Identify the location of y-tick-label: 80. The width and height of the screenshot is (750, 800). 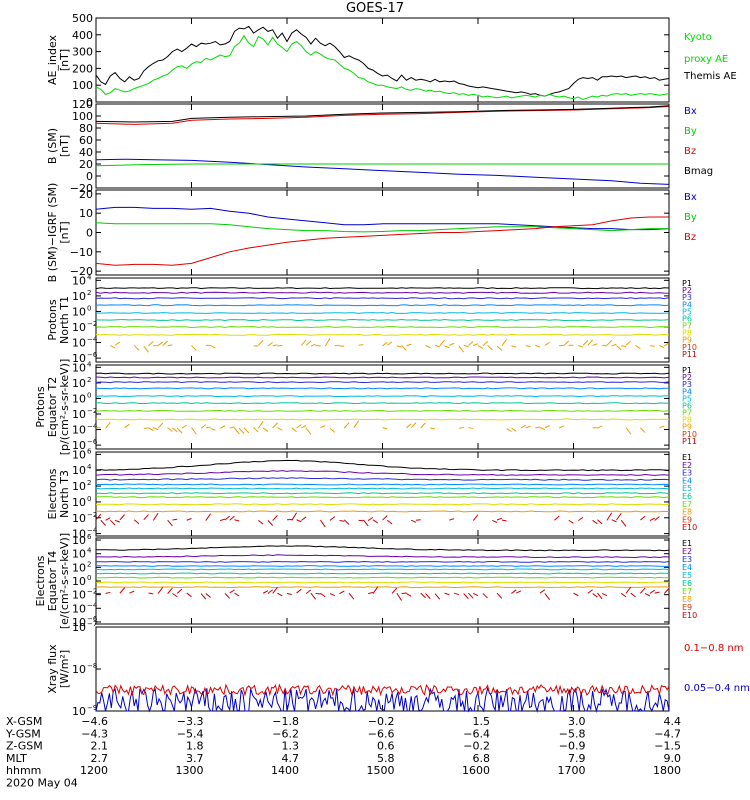
(86, 128).